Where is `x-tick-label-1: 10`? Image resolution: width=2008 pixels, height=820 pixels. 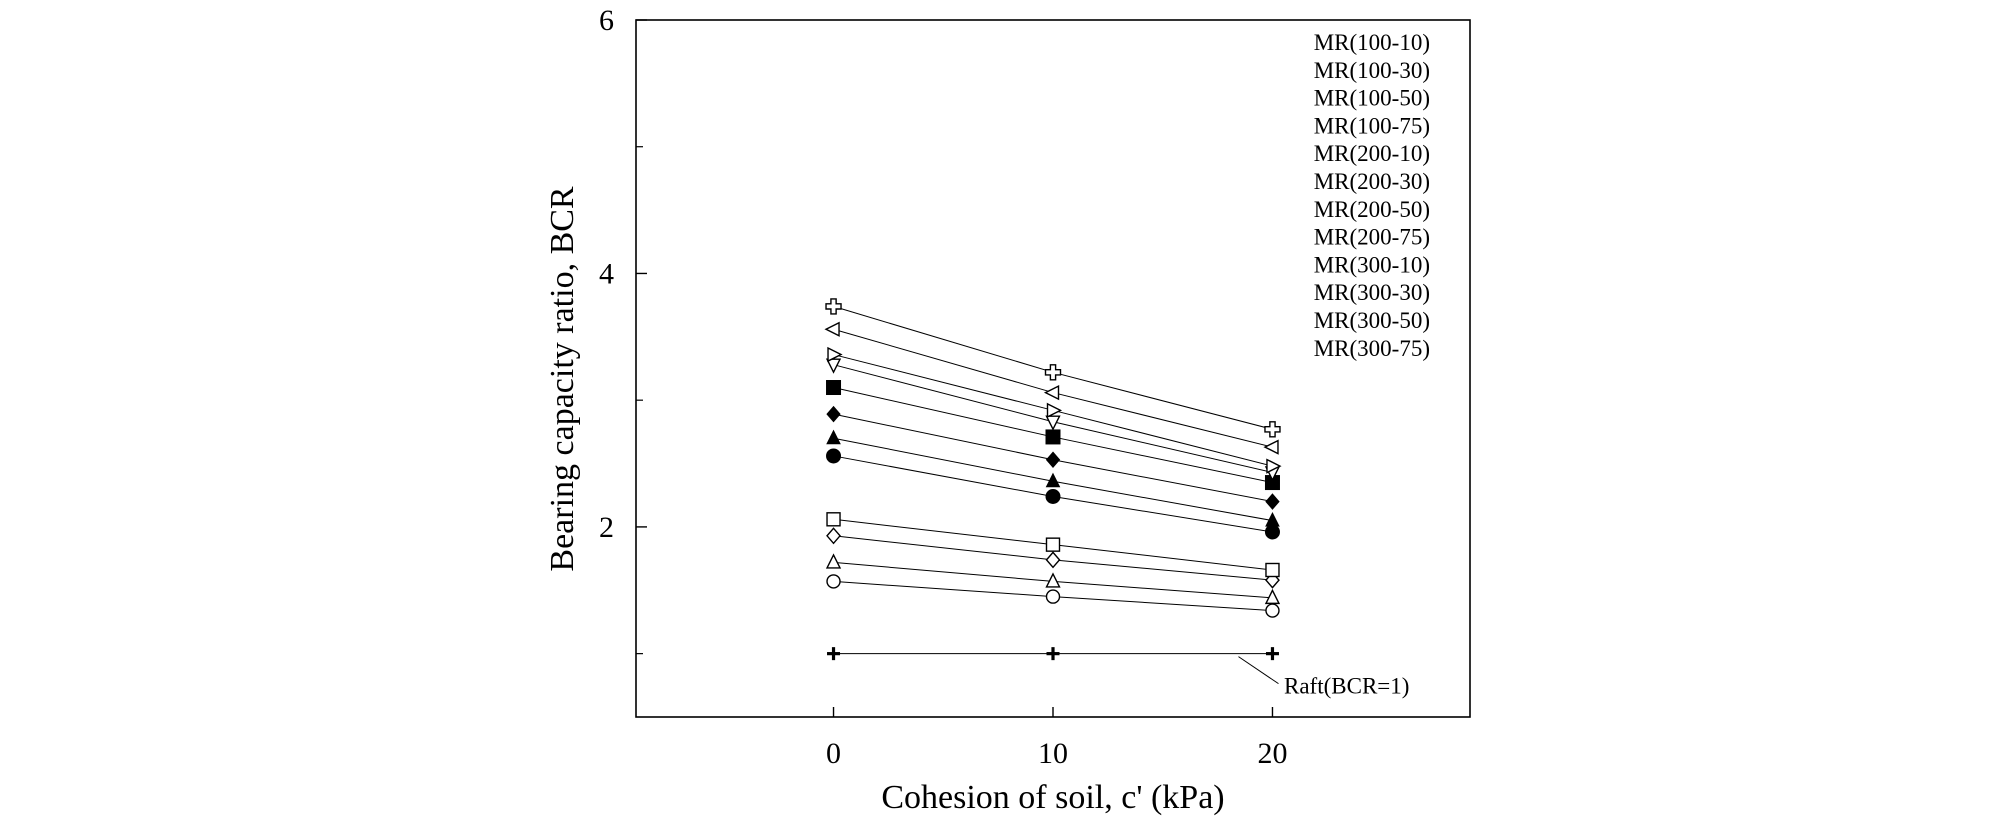 x-tick-label-1: 10 is located at coordinates (1053, 753).